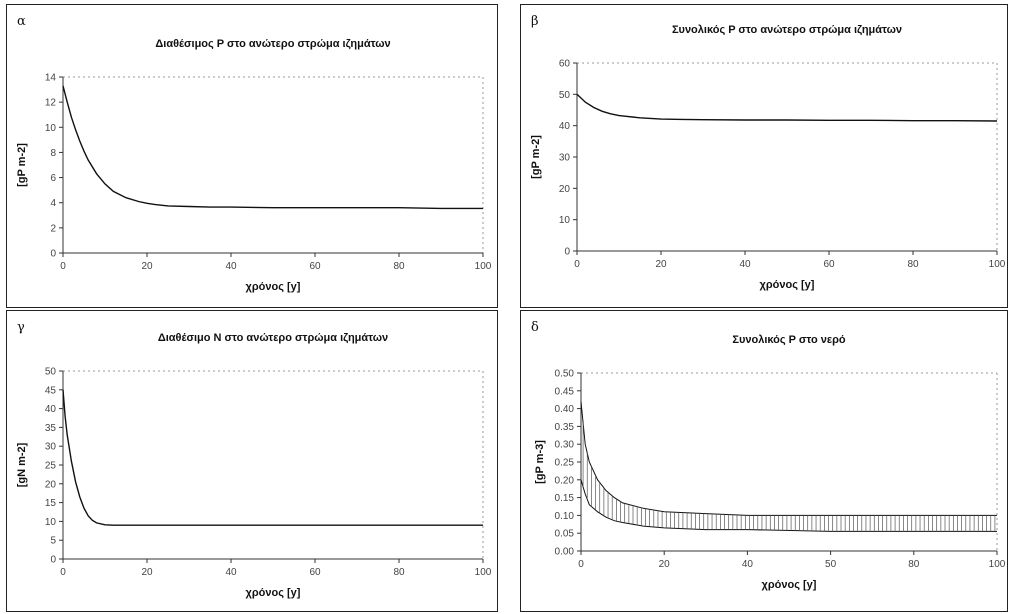 The height and width of the screenshot is (614, 1011). I want to click on y-tick-label: 0.30, so click(565, 445).